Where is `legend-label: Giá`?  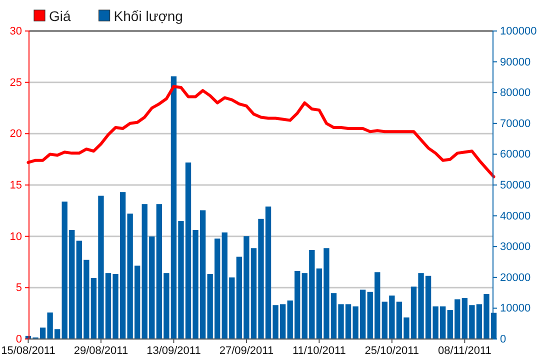 legend-label: Giá is located at coordinates (60, 16).